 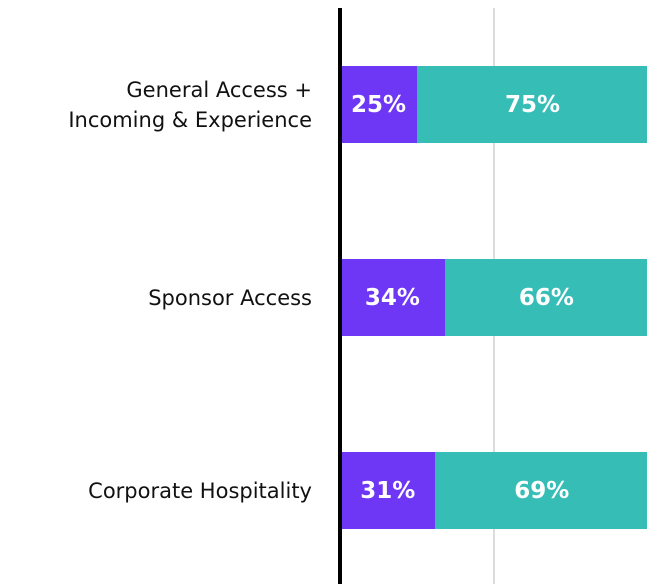 I want to click on axis-line, so click(x=340, y=296).